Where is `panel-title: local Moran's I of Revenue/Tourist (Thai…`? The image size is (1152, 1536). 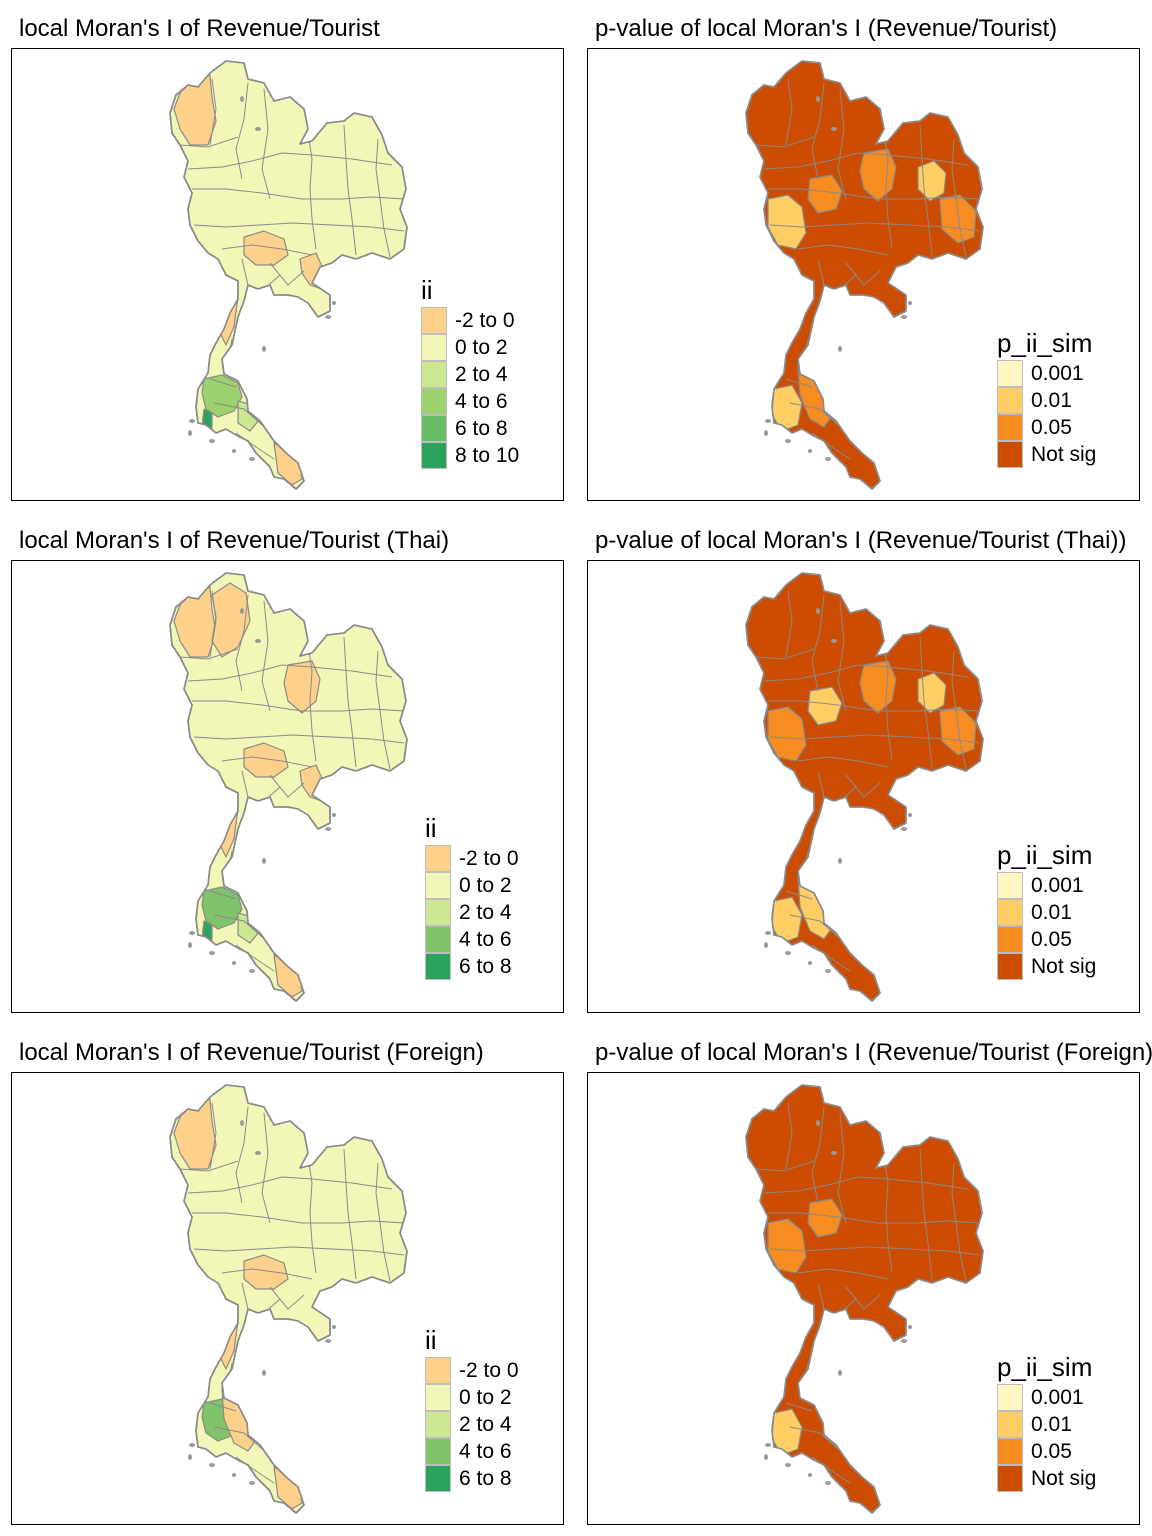 panel-title: local Moran's I of Revenue/Tourist (Thai… is located at coordinates (234, 540).